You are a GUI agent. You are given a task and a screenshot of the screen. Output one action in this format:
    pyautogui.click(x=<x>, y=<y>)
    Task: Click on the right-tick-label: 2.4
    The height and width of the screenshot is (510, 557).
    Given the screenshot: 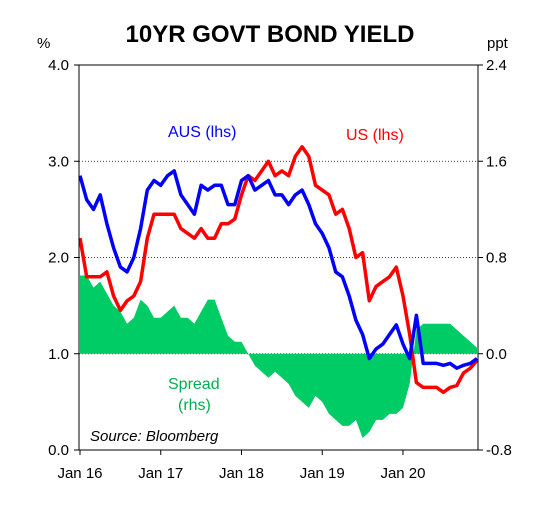 What is the action you would take?
    pyautogui.click(x=496, y=65)
    